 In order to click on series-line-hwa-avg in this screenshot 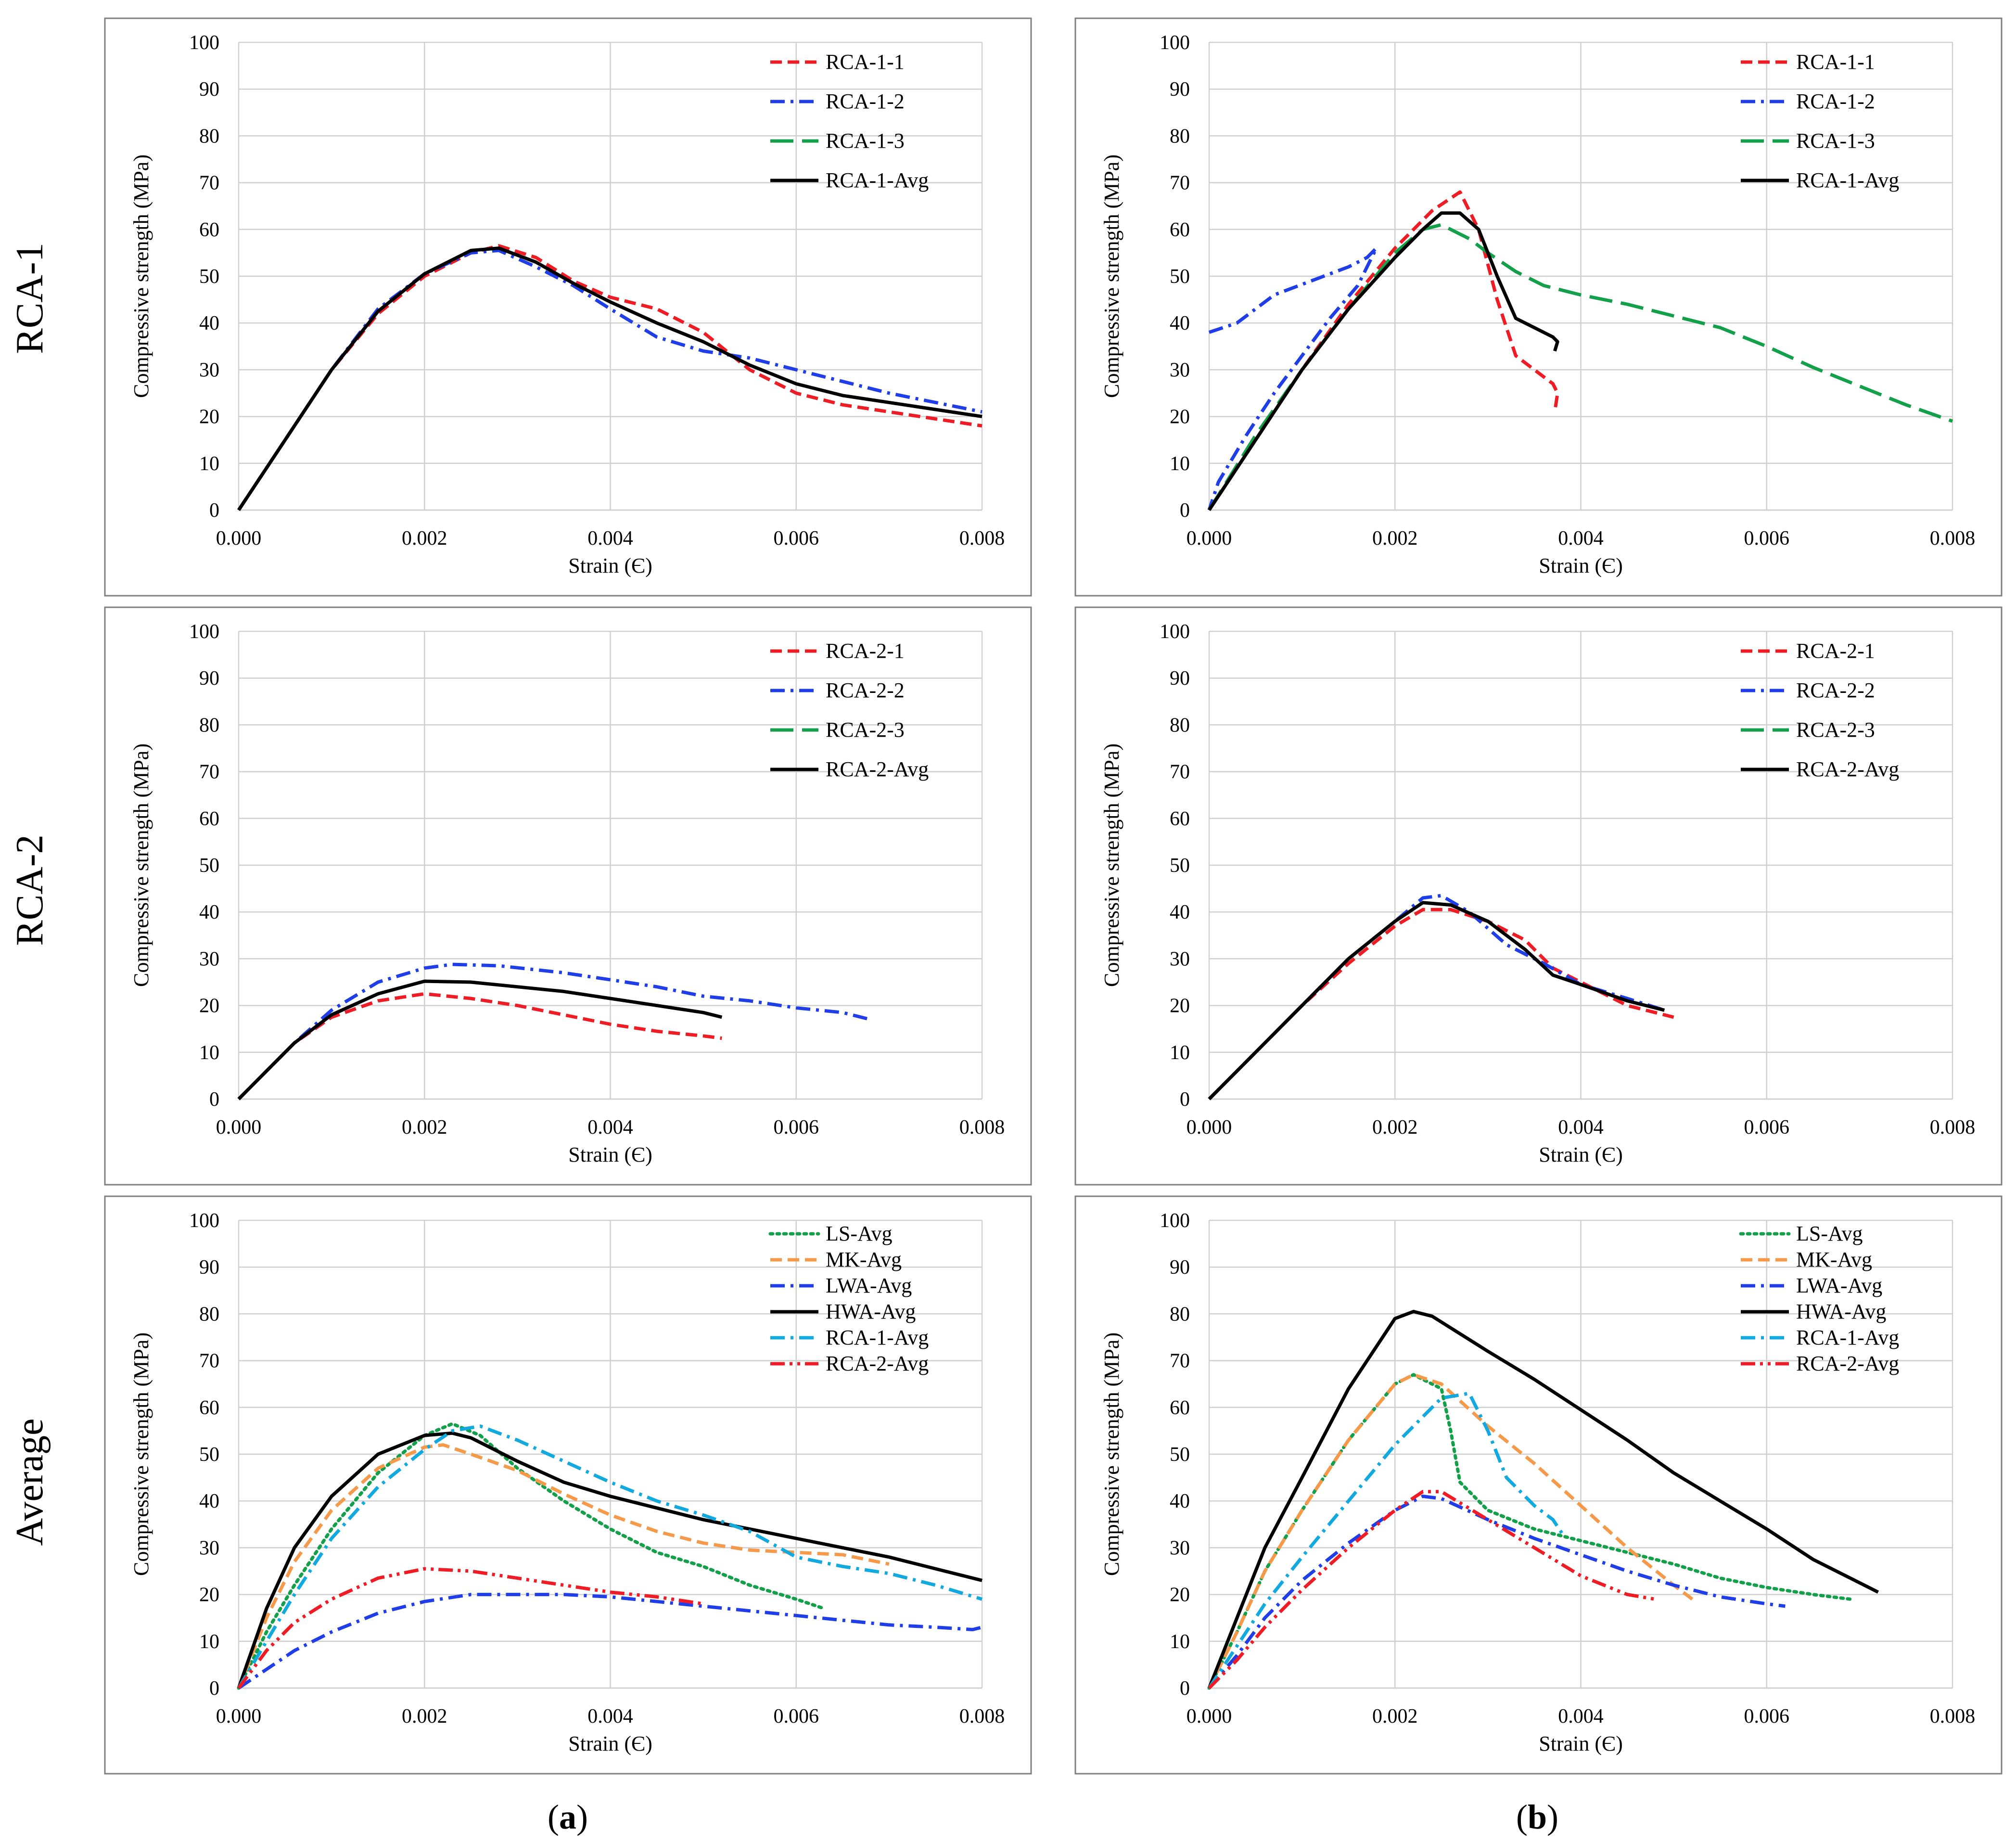, I will do `click(609, 1560)`.